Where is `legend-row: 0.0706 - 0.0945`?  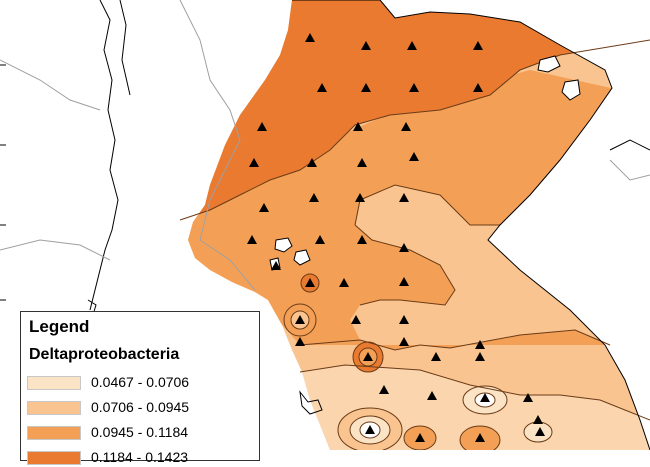 legend-row: 0.0706 - 0.0945 is located at coordinates (142, 408).